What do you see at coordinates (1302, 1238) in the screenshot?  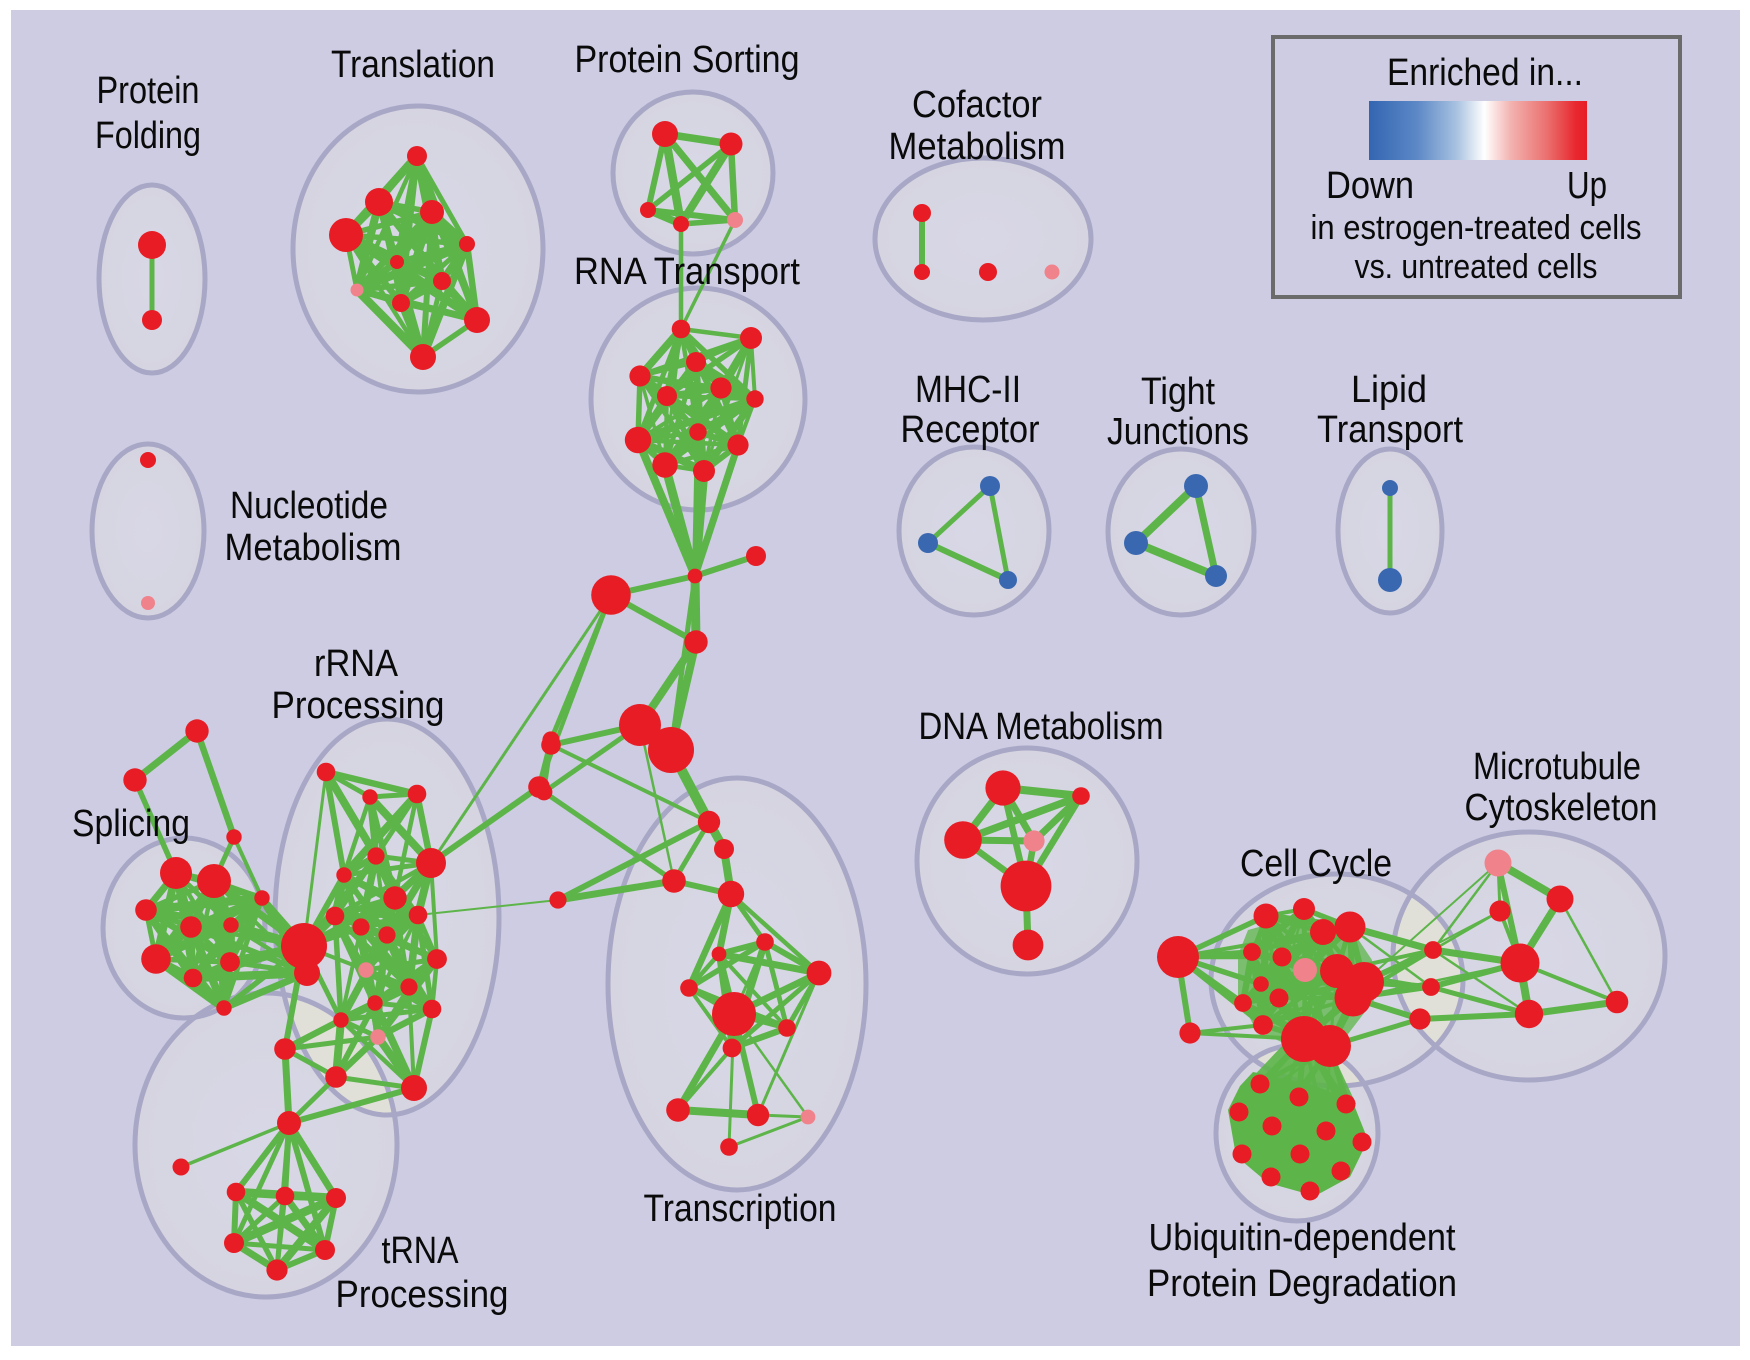 I see `svg-text: Ubiquitin-dependent` at bounding box center [1302, 1238].